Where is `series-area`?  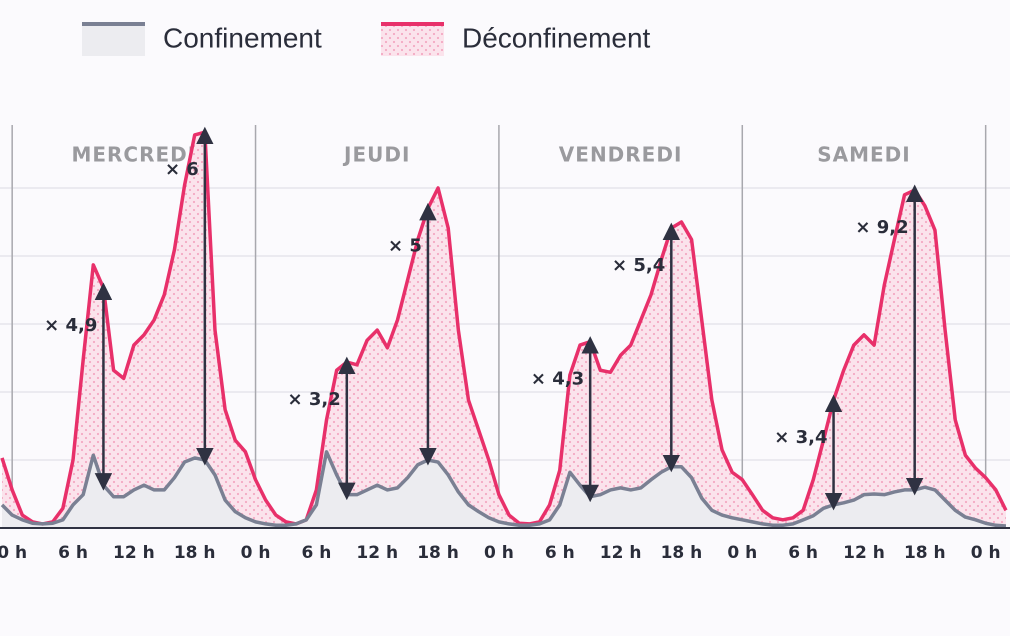
series-area is located at coordinates (504, 489).